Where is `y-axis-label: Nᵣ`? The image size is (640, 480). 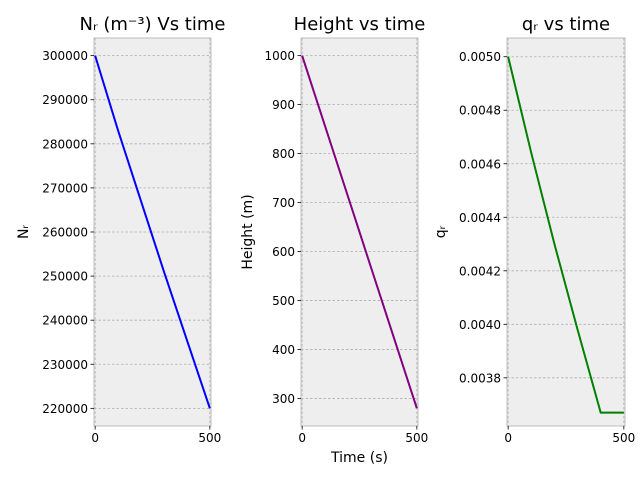
y-axis-label: Nᵣ is located at coordinates (24, 232).